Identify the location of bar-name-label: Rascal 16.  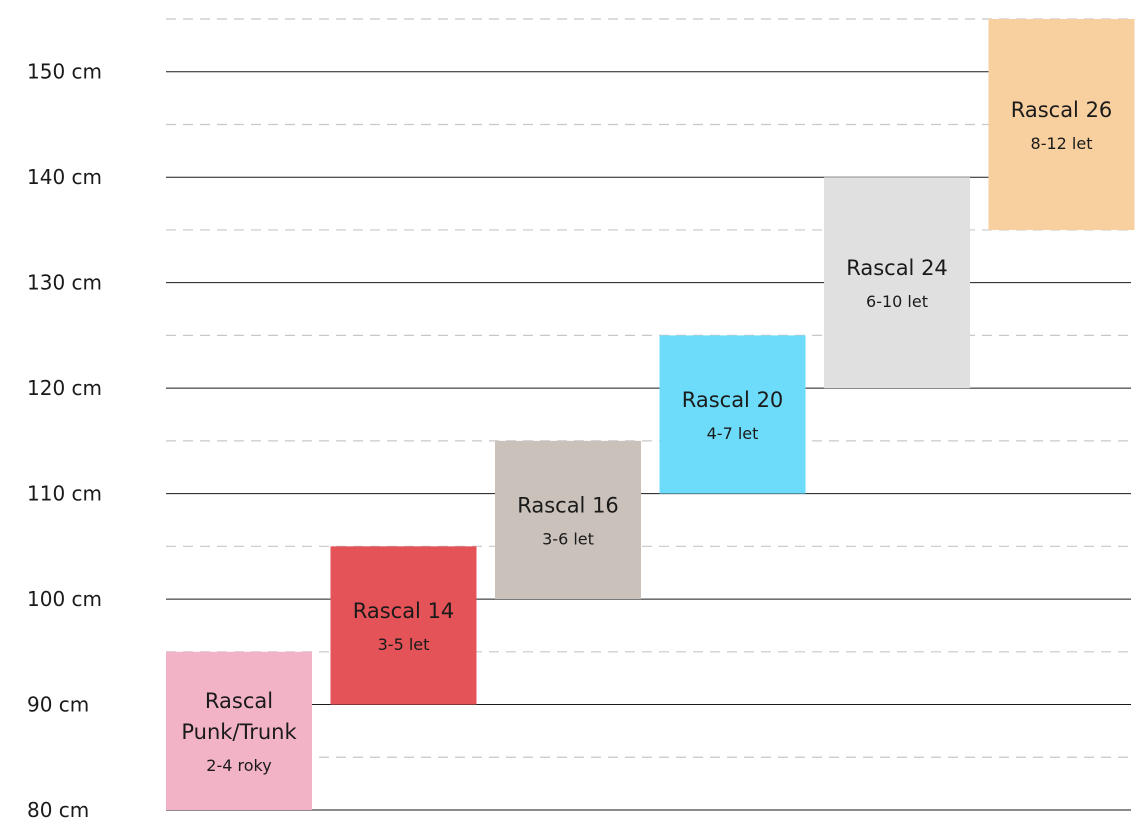
(568, 505).